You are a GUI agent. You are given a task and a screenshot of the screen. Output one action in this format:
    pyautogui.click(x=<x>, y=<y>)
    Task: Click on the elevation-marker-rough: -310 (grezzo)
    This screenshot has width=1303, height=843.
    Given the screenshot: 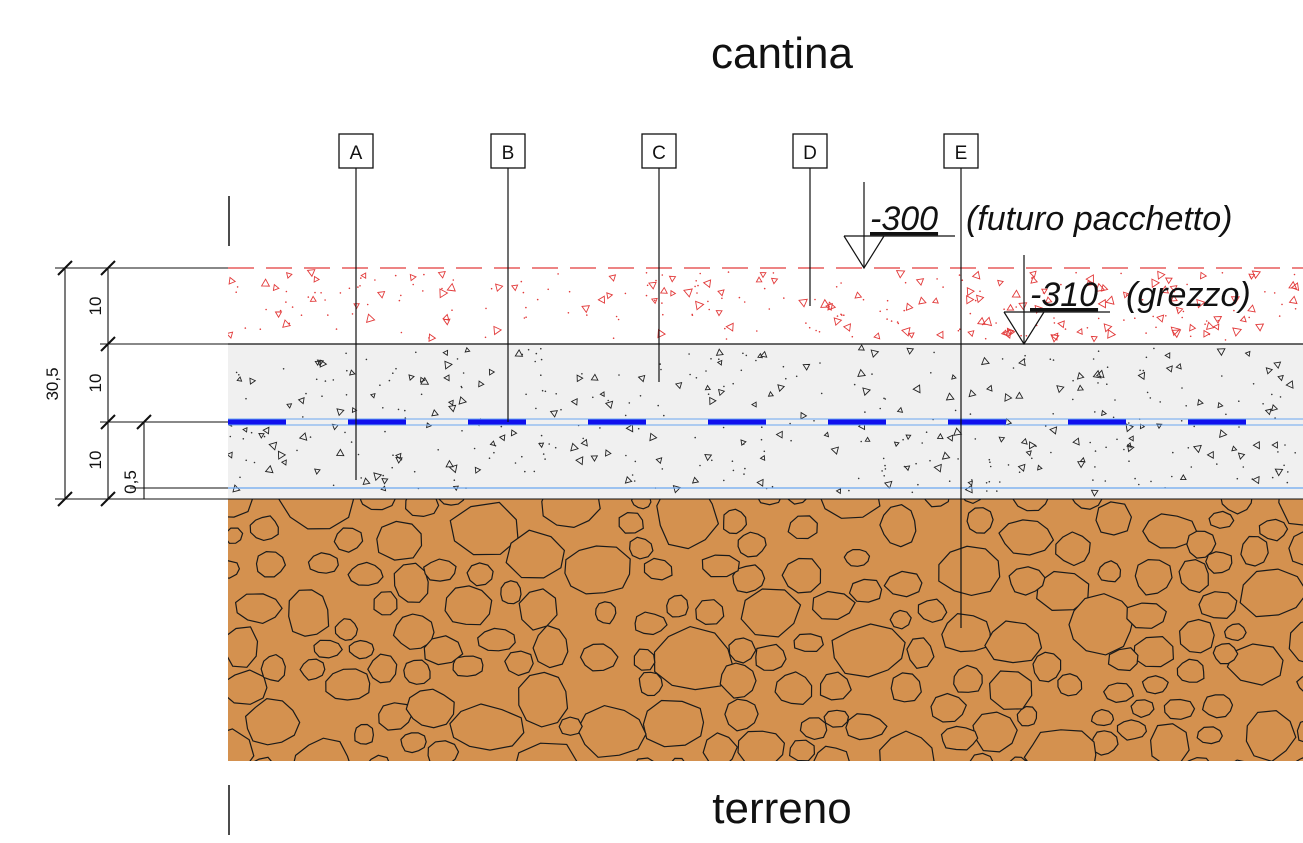 What is the action you would take?
    pyautogui.click(x=1127, y=300)
    